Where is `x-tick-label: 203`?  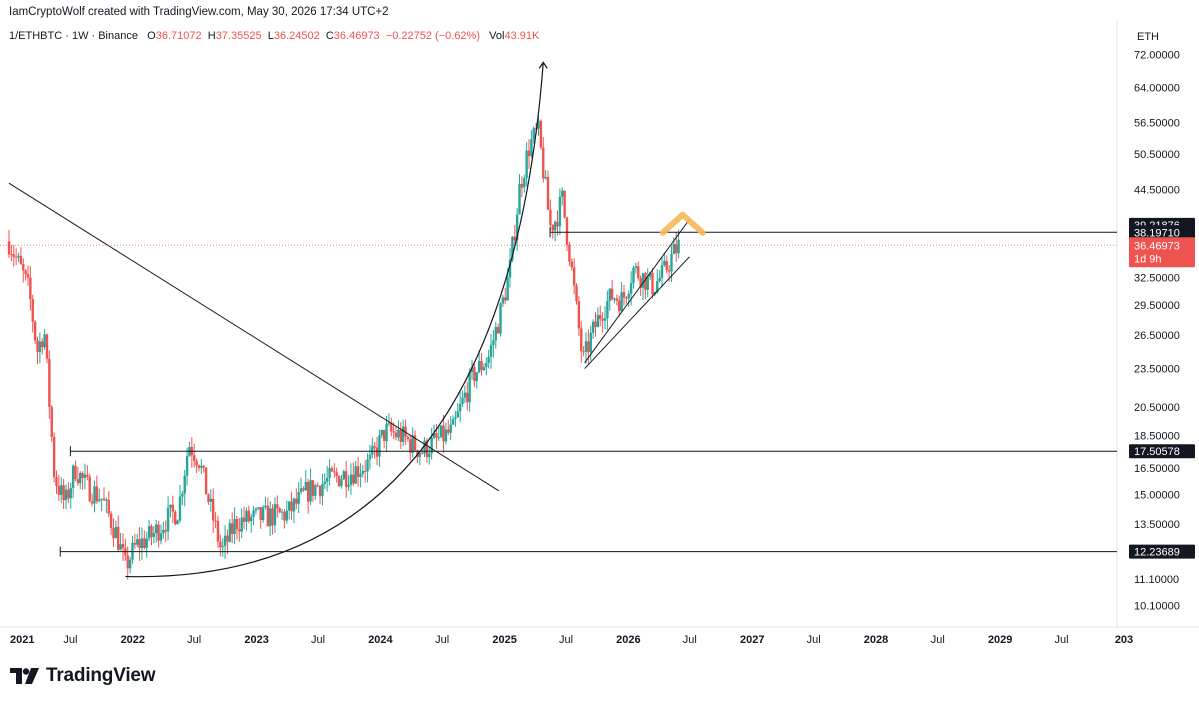 x-tick-label: 203 is located at coordinates (1124, 640).